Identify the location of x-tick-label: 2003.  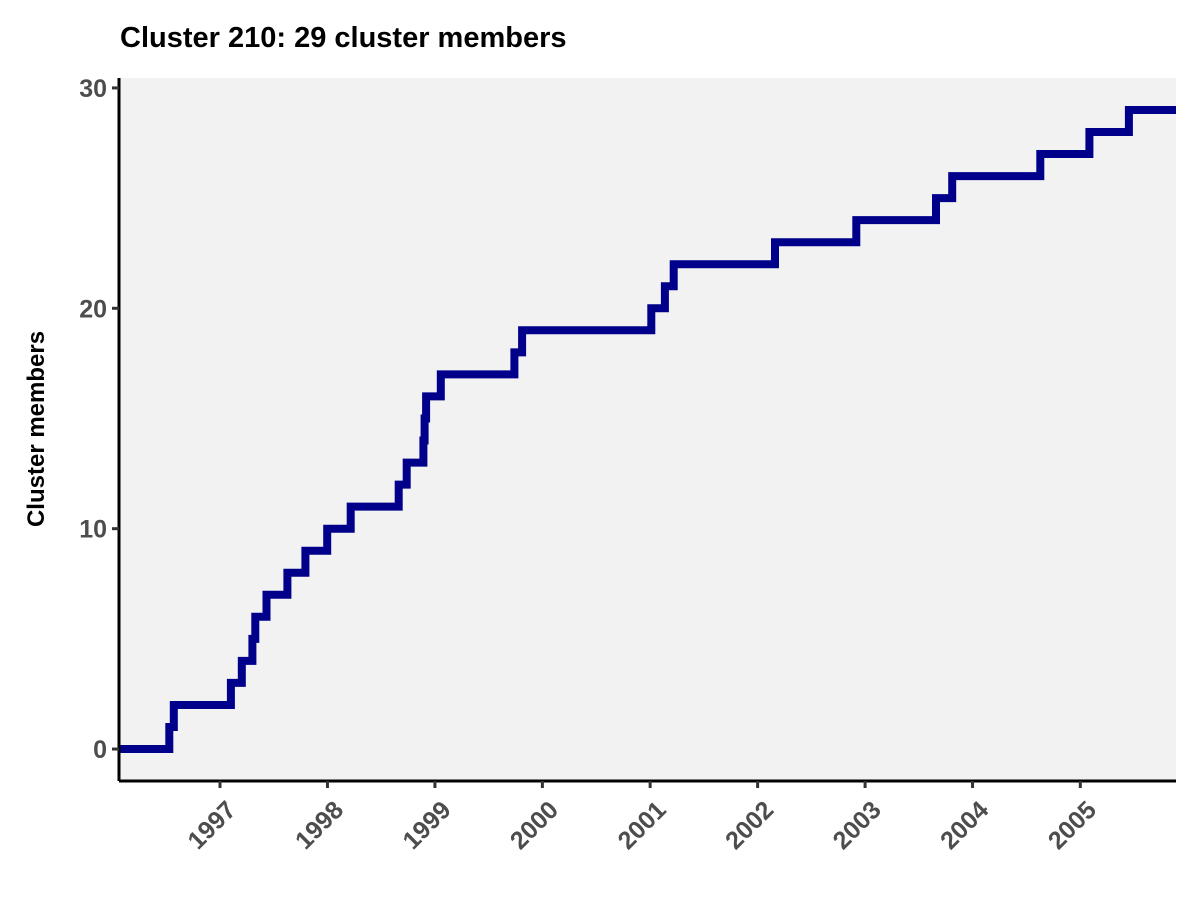
(857, 825).